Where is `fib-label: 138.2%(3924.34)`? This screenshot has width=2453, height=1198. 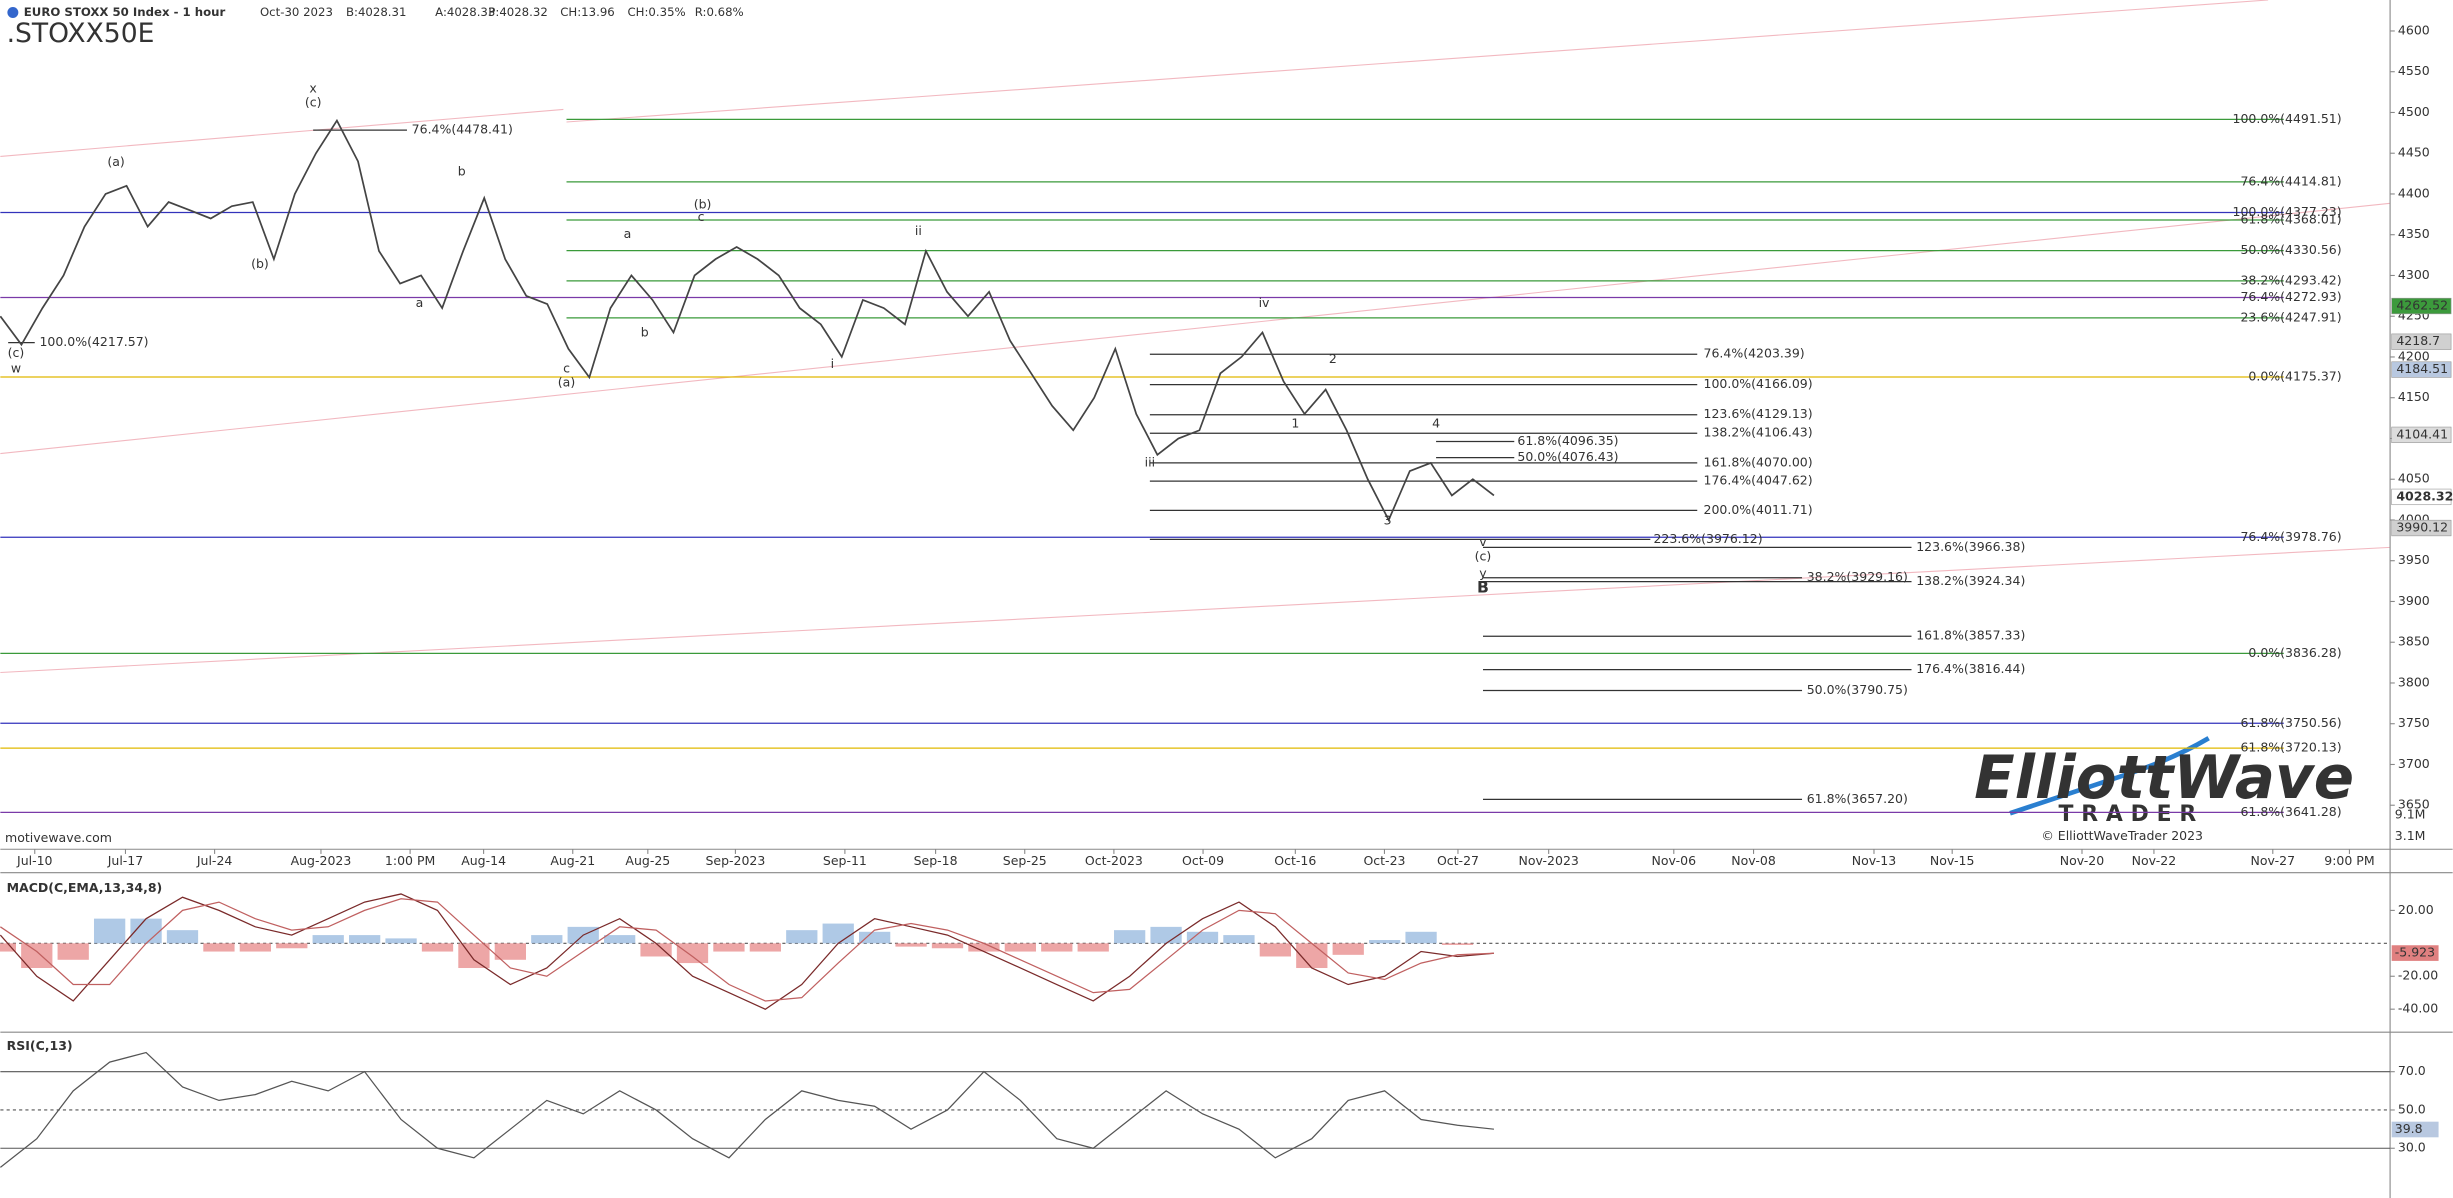 fib-label: 138.2%(3924.34) is located at coordinates (1970, 580).